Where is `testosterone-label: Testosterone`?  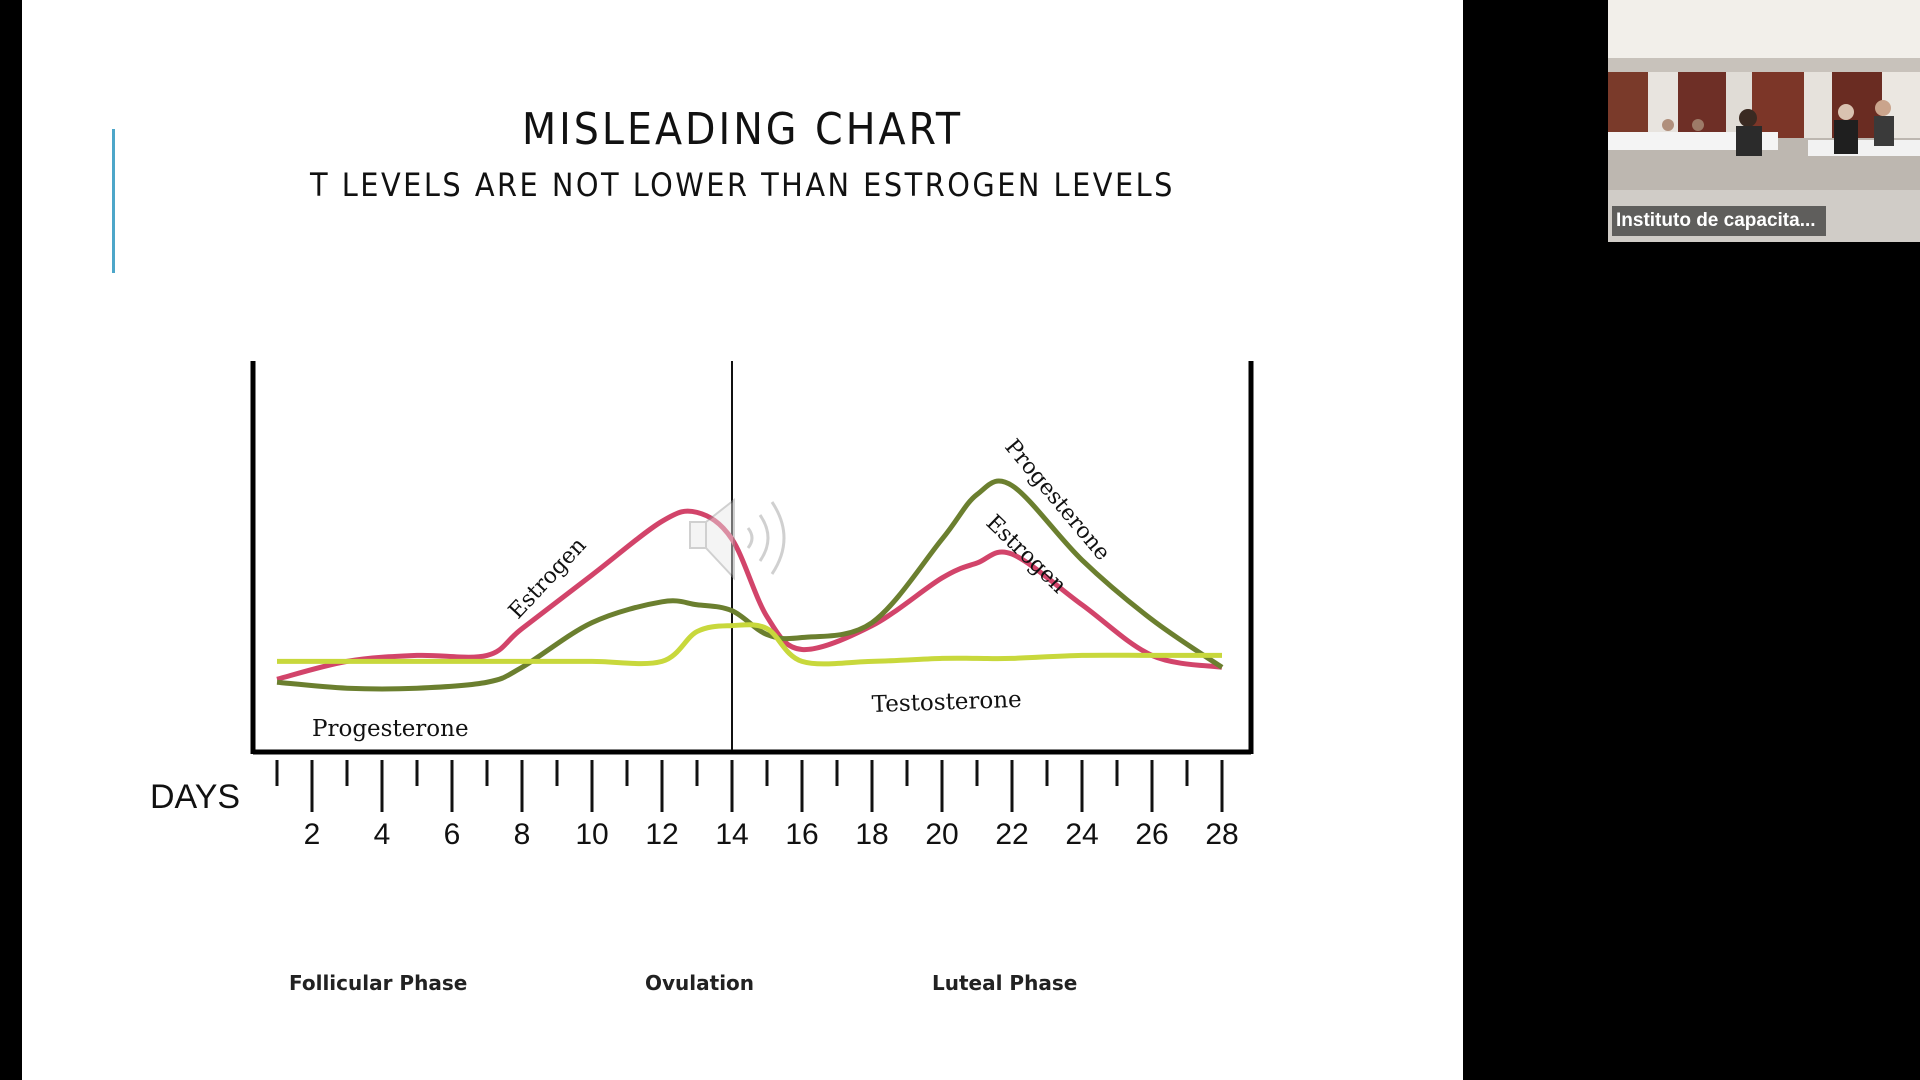 testosterone-label: Testosterone is located at coordinates (946, 702).